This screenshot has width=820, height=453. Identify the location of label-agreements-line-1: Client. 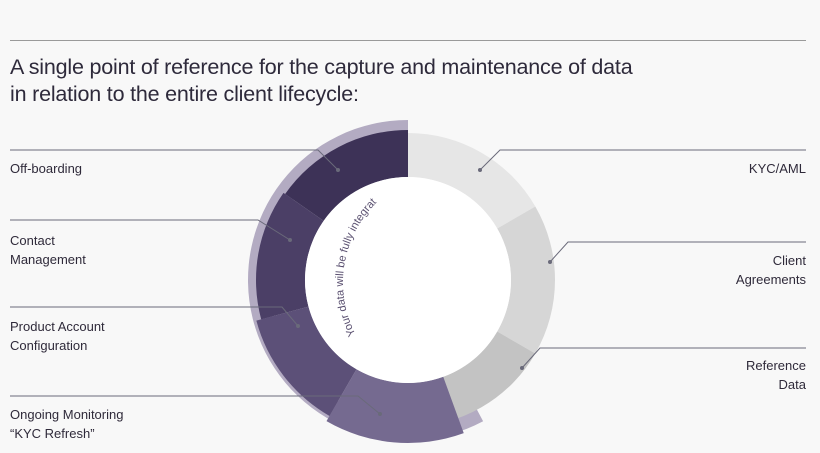
(789, 260).